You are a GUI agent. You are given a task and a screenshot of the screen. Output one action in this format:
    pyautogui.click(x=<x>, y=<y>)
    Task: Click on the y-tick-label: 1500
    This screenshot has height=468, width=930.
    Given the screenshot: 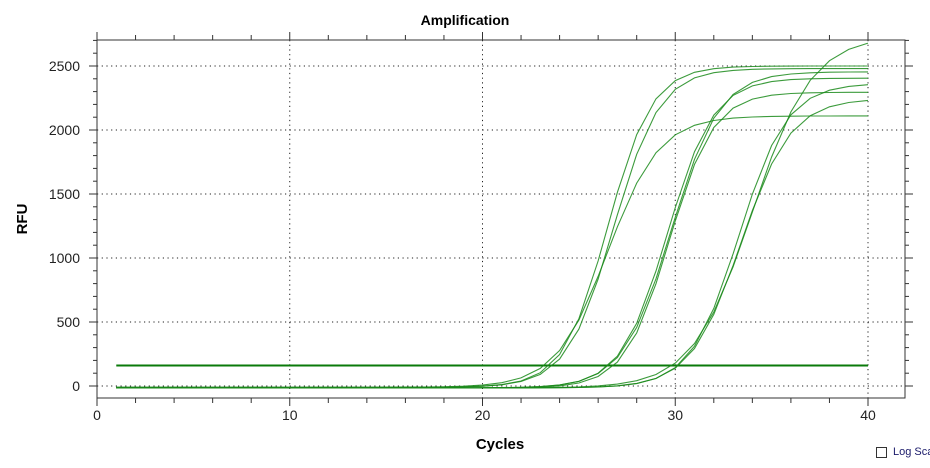 What is the action you would take?
    pyautogui.click(x=64, y=194)
    